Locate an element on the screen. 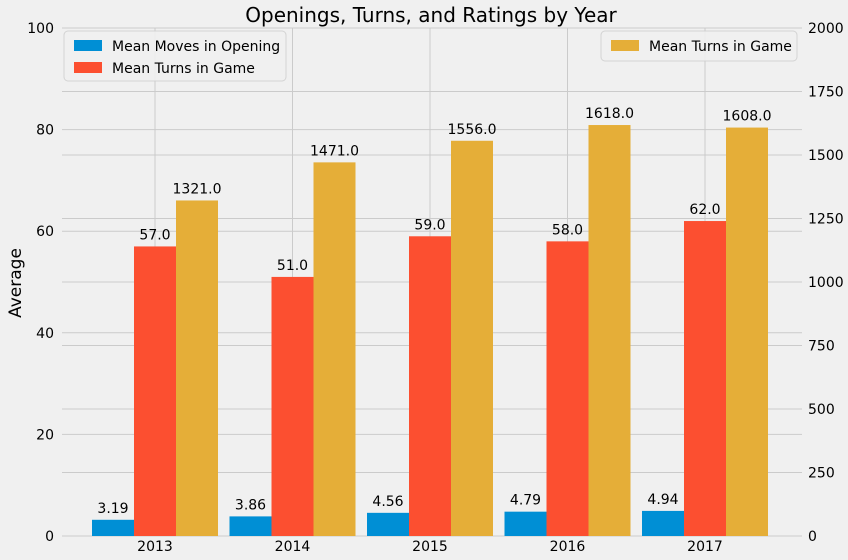 This screenshot has height=560, width=848. data-label: 57.0 is located at coordinates (154, 235).